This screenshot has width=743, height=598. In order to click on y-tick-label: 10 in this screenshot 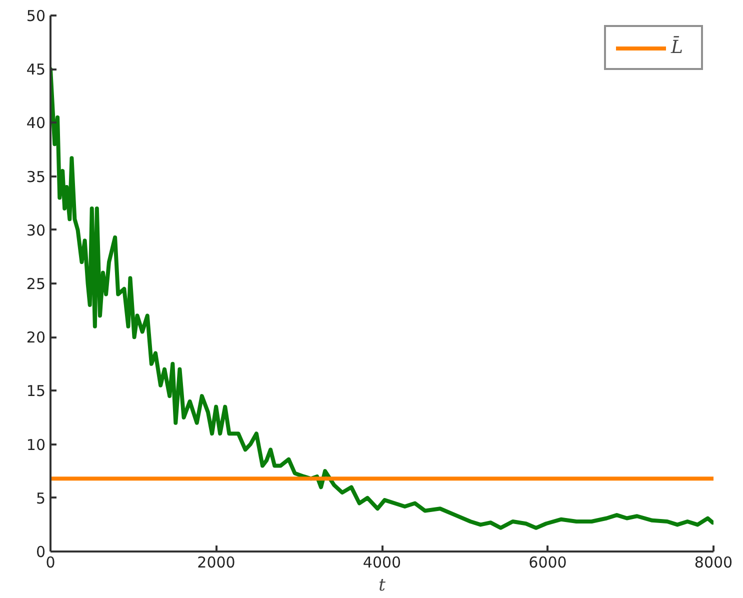, I will do `click(36, 445)`.